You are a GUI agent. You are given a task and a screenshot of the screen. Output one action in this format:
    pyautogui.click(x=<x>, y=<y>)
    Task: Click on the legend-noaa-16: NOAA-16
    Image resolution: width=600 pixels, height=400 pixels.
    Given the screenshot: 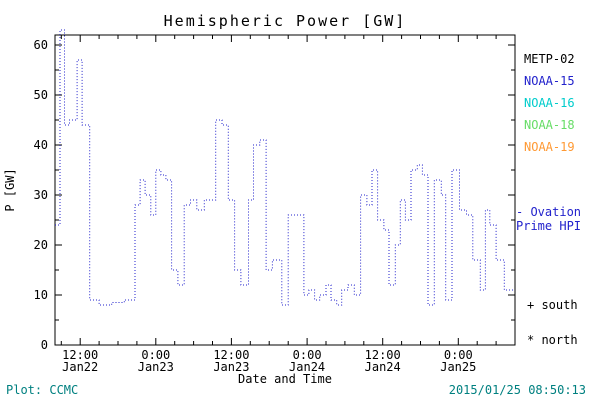 What is the action you would take?
    pyautogui.click(x=549, y=103)
    